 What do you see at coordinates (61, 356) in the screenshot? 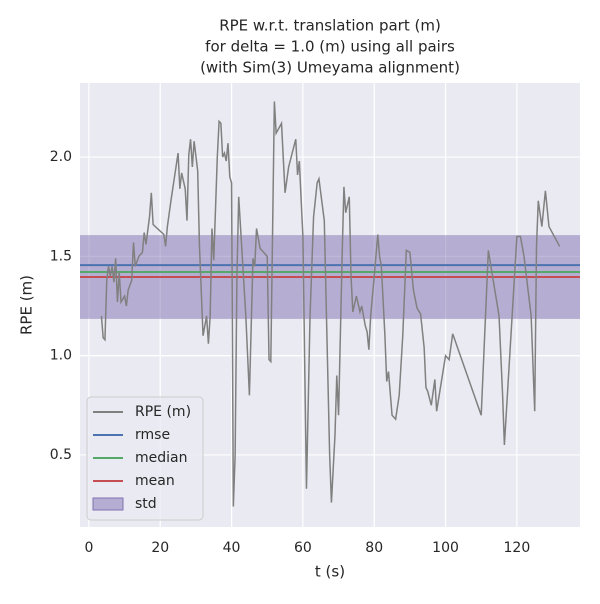
I see `y-tick-label: 1.0` at bounding box center [61, 356].